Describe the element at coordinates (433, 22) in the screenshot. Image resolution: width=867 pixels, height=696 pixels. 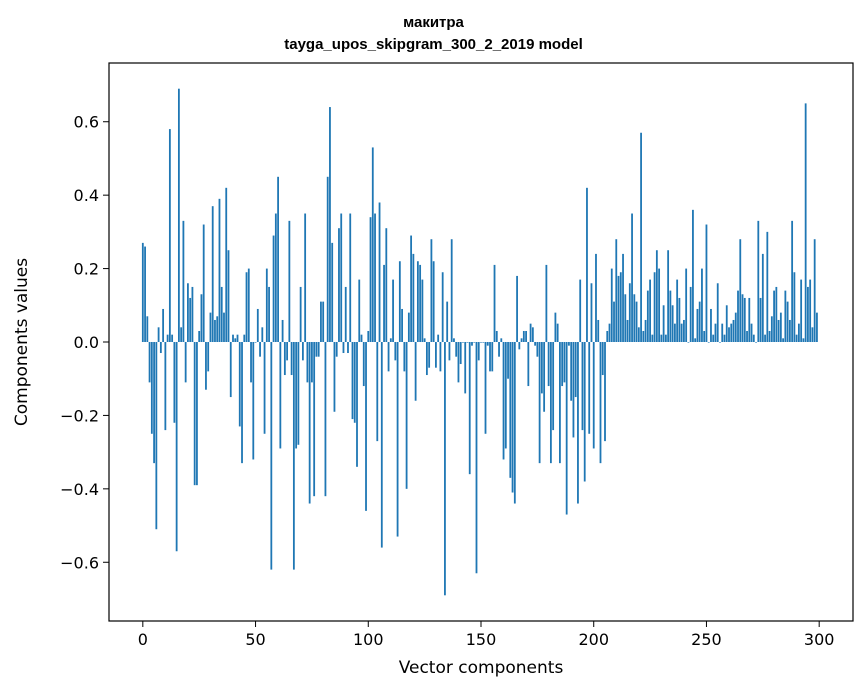
I see `chart-title: макитра` at that location.